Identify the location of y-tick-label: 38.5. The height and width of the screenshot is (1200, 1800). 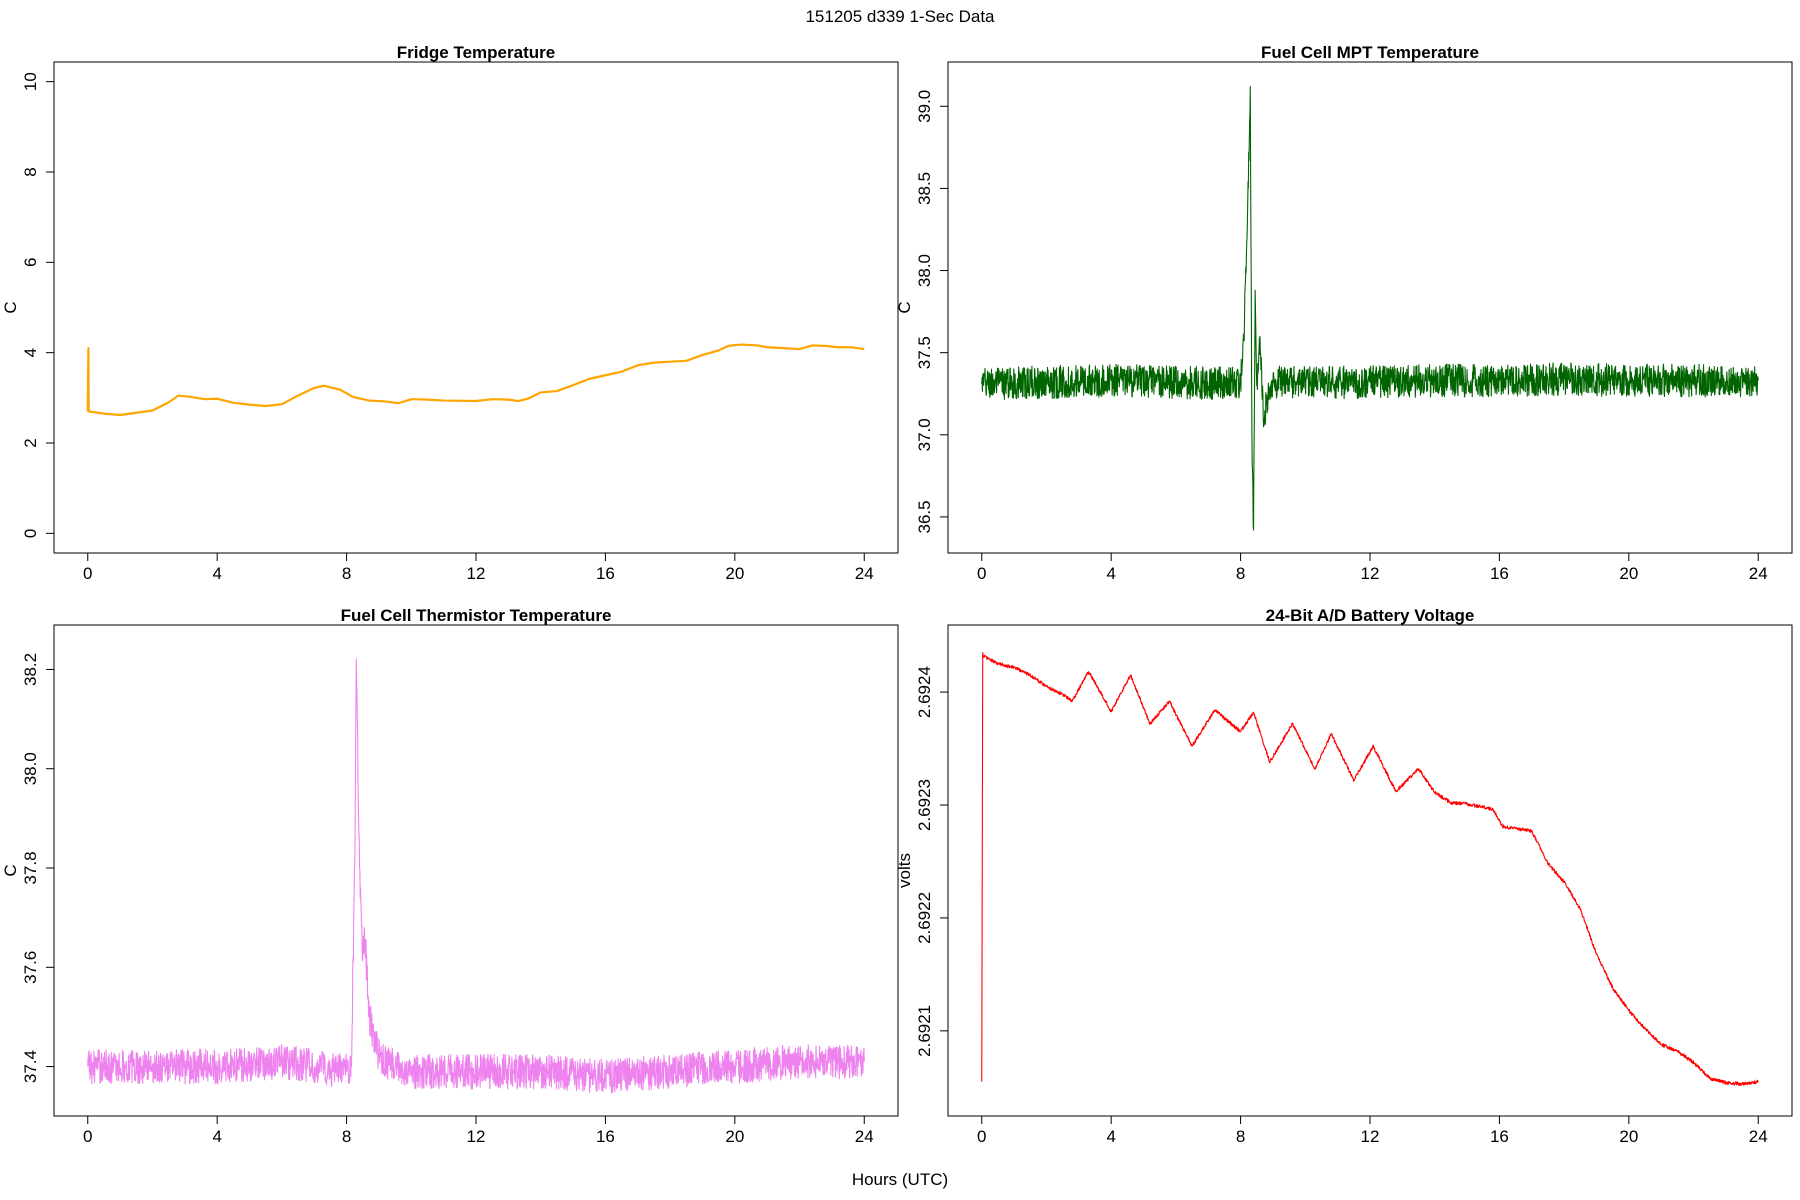
(924, 188).